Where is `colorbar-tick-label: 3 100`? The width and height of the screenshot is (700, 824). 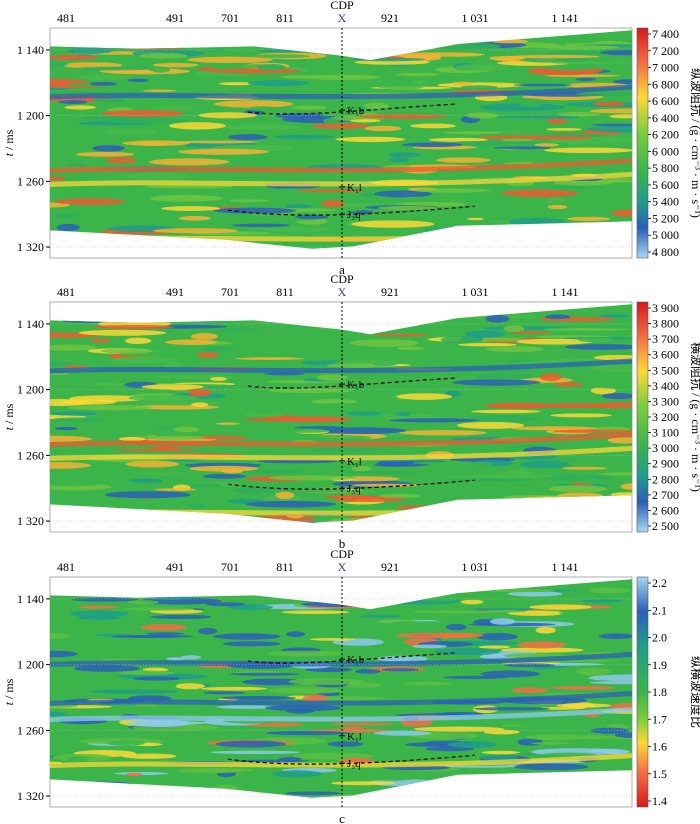 colorbar-tick-label: 3 100 is located at coordinates (665, 433).